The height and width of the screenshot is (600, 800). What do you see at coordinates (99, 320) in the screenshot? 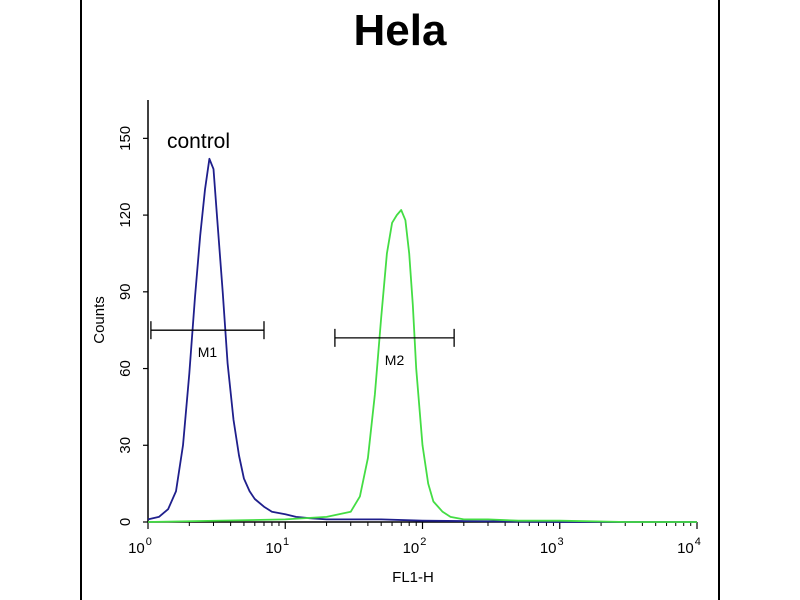
I see `y-axis-label: Counts` at bounding box center [99, 320].